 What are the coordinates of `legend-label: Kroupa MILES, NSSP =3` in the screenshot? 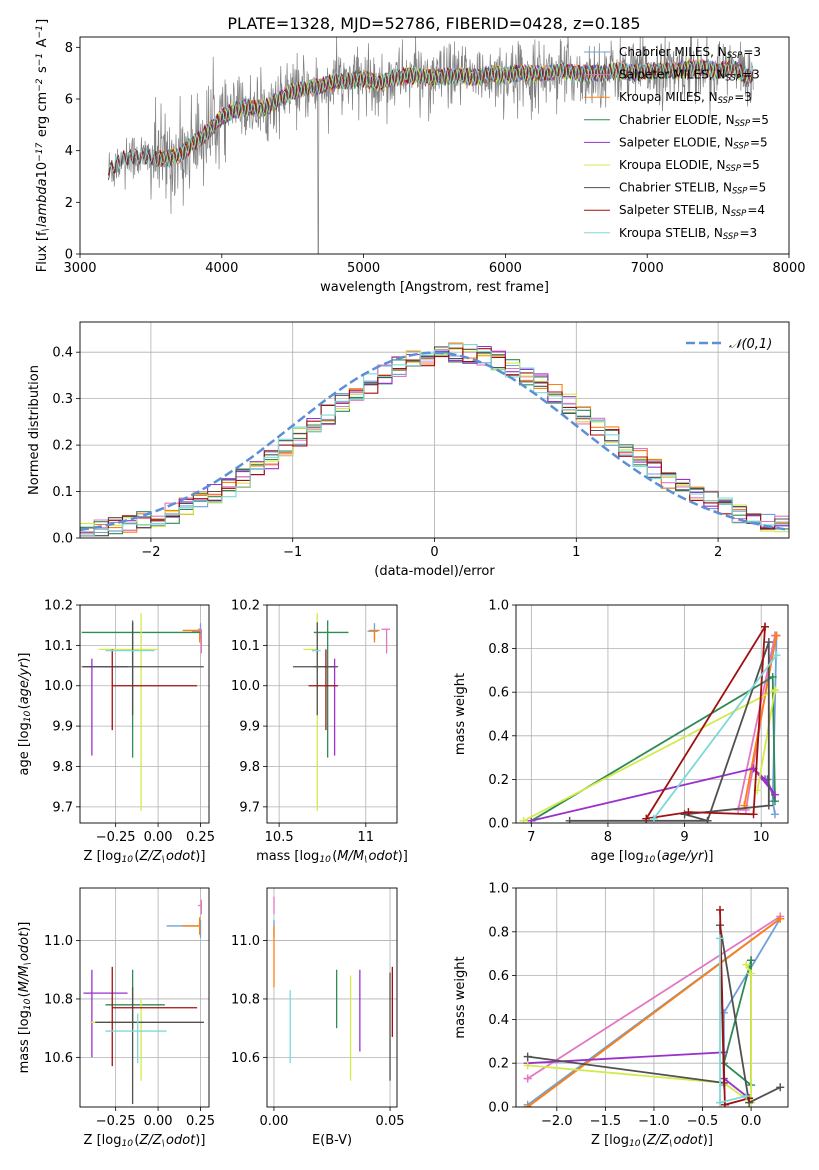 It's located at (685, 97).